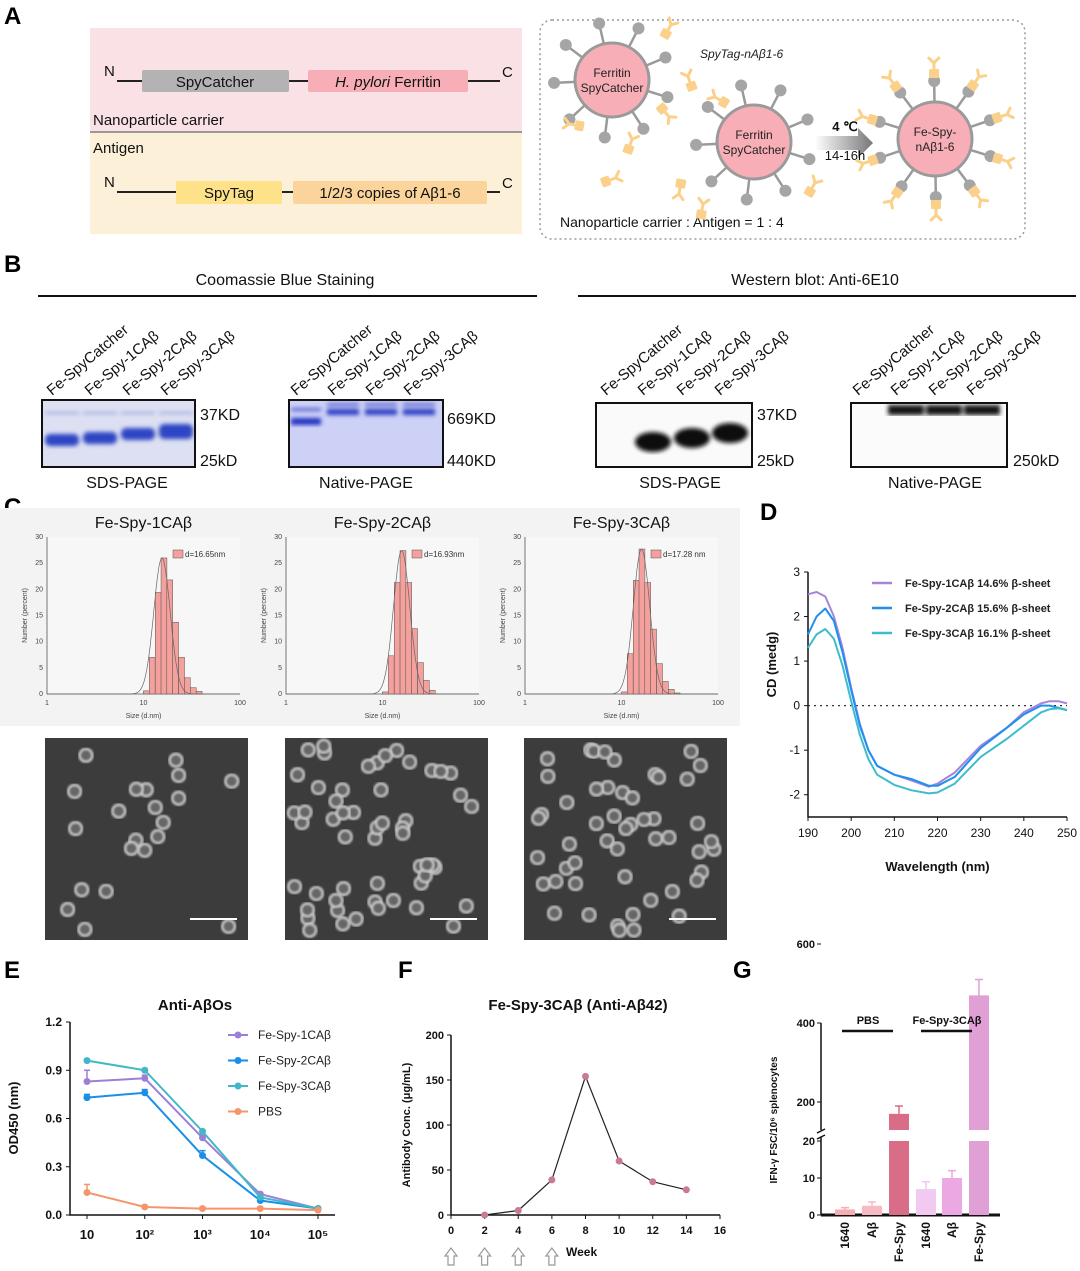  Describe the element at coordinates (435, 1081) in the screenshot. I see `y-tick-label: 150` at that location.